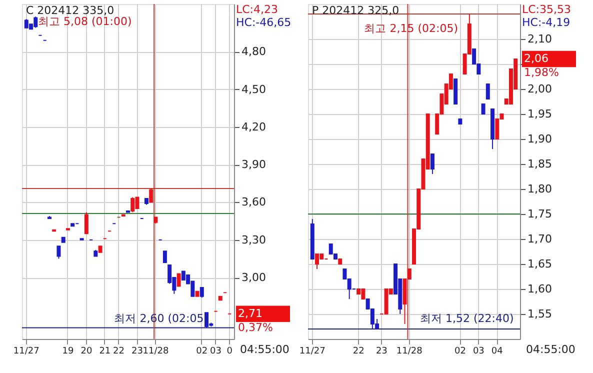  Describe the element at coordinates (254, 89) in the screenshot. I see `y-tick-label: 4,50` at that location.